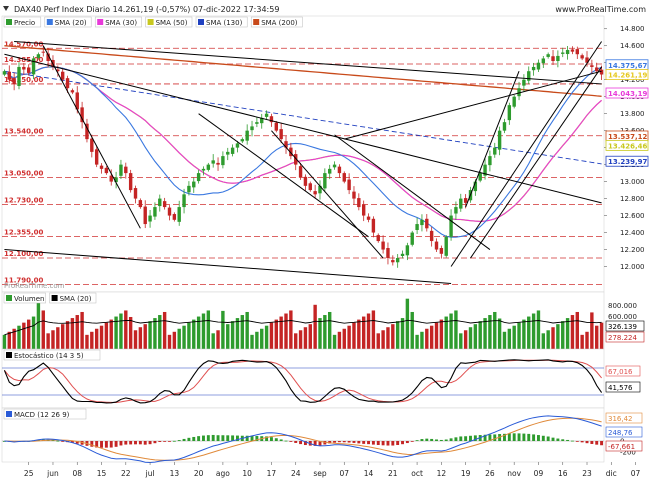 The image size is (650, 487). Describe the element at coordinates (320, 473) in the screenshot. I see `x-tick-label: sep` at that location.